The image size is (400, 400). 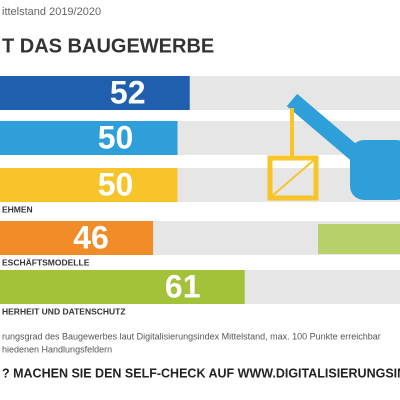 I want to click on crane-load, so click(x=293, y=178).